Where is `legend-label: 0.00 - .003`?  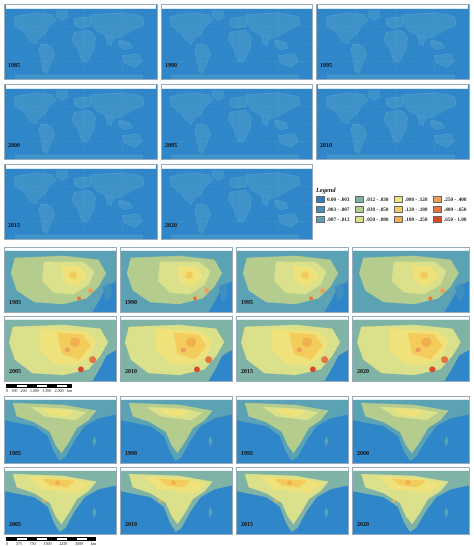
legend-label: 0.00 - .003 is located at coordinates (338, 199).